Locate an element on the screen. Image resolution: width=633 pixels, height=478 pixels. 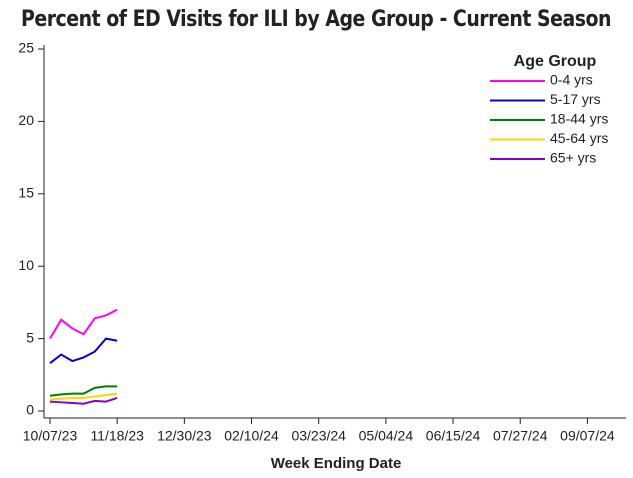
x-tick-label: 07/27/24 is located at coordinates (520, 436).